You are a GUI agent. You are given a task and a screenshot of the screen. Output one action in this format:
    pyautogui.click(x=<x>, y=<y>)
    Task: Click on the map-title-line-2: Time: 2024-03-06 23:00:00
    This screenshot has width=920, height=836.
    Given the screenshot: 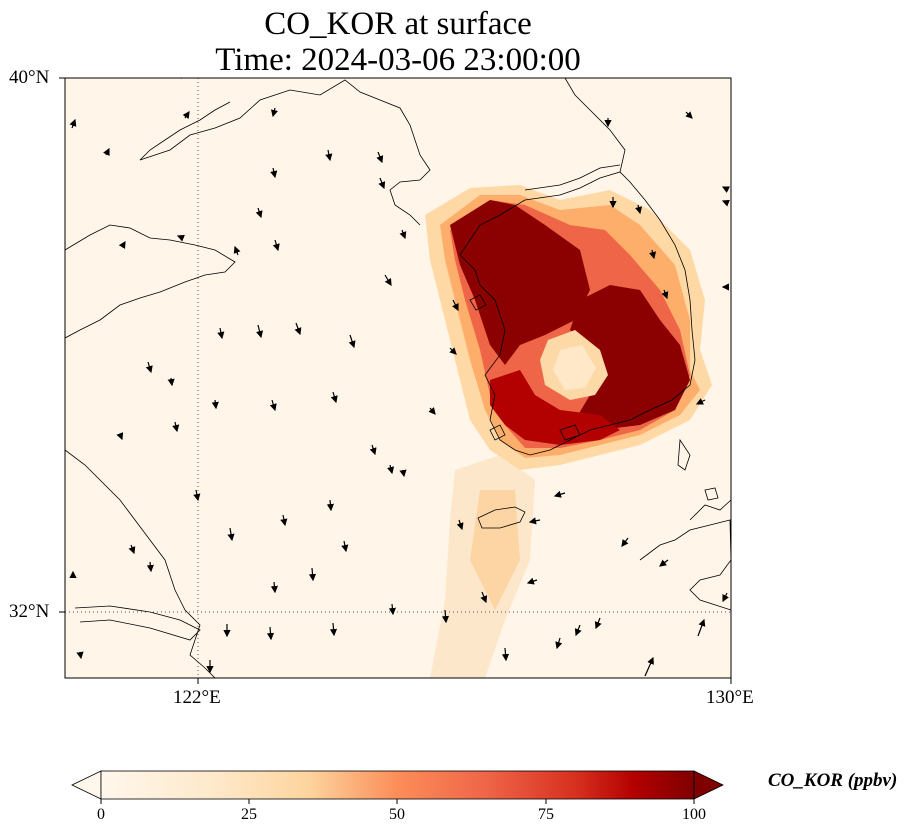 What is the action you would take?
    pyautogui.click(x=398, y=60)
    